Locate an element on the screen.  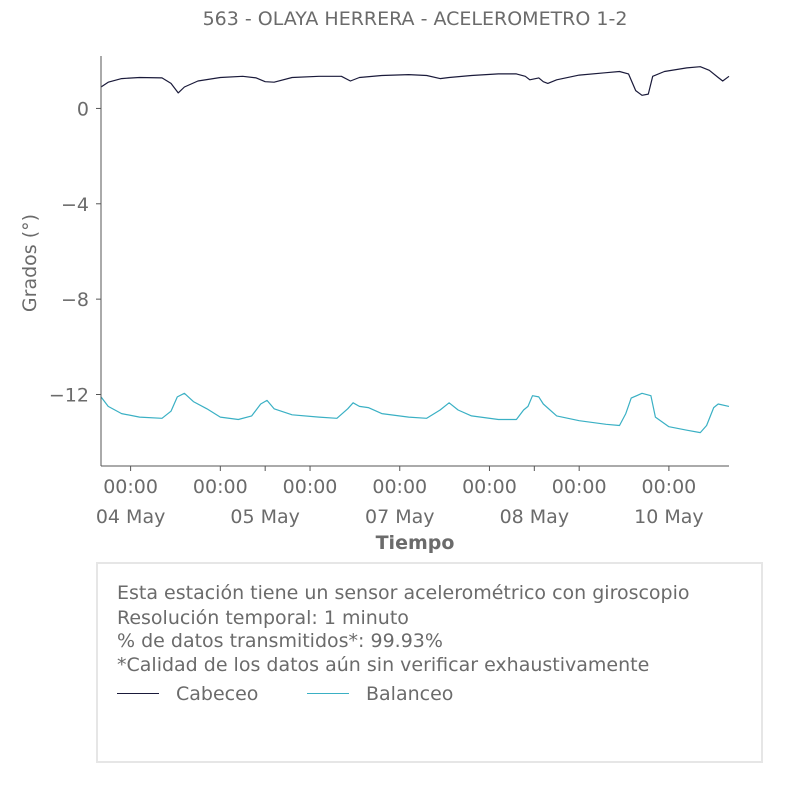
y-axis-label: Grados (°) is located at coordinates (30, 263).